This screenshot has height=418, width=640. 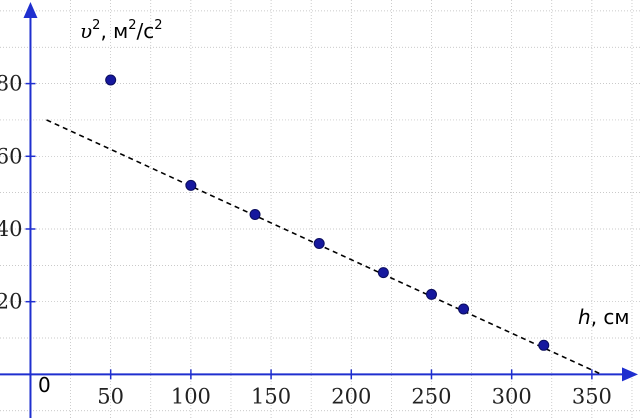 I want to click on y-axis-symbol: υ, so click(x=86, y=31).